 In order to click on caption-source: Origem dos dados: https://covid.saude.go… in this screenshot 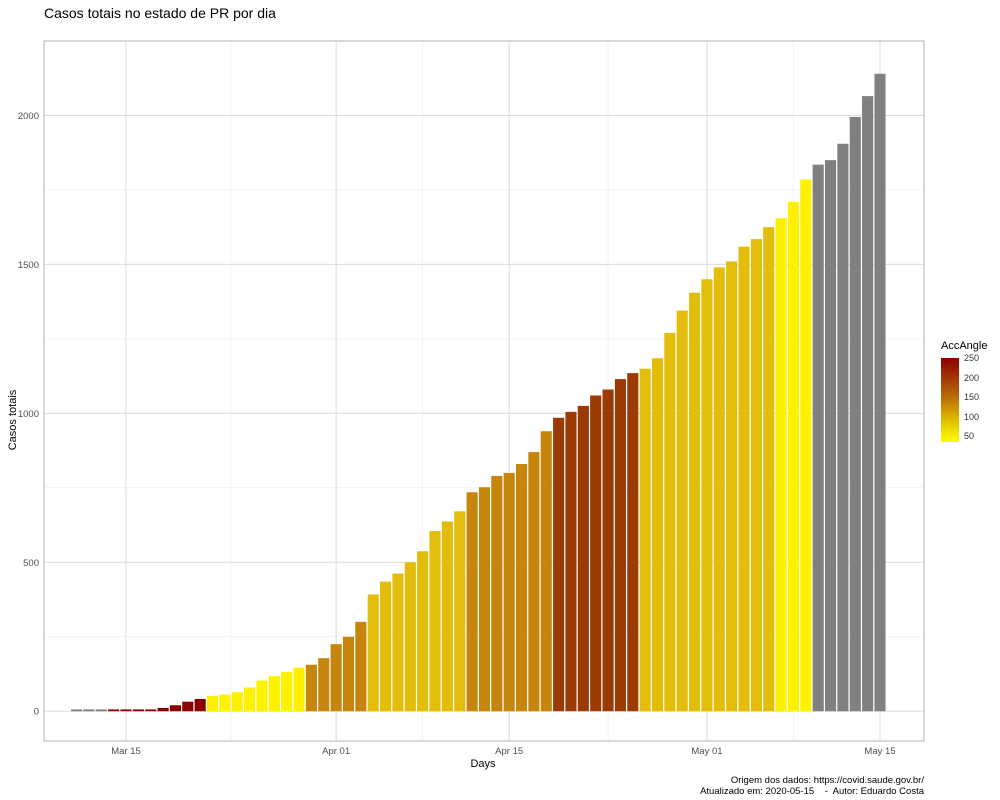, I will do `click(827, 780)`.